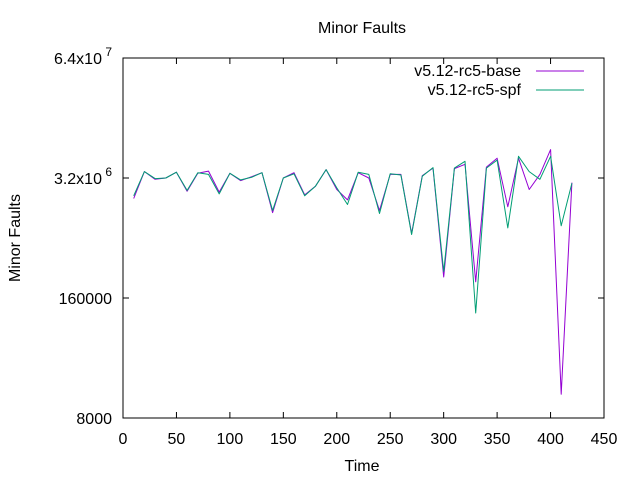 The height and width of the screenshot is (480, 640). I want to click on y-tick-exponent: 7, so click(107, 52).